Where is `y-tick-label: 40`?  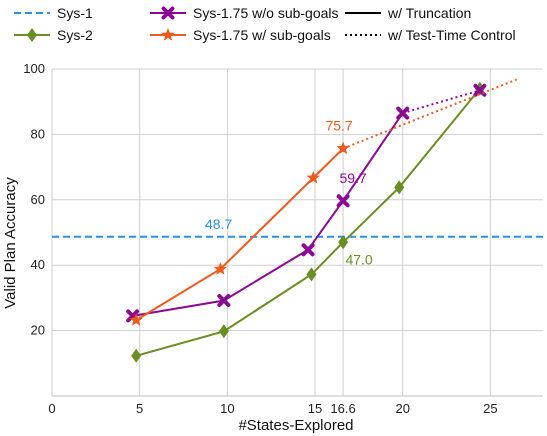 y-tick-label: 40 is located at coordinates (38, 264).